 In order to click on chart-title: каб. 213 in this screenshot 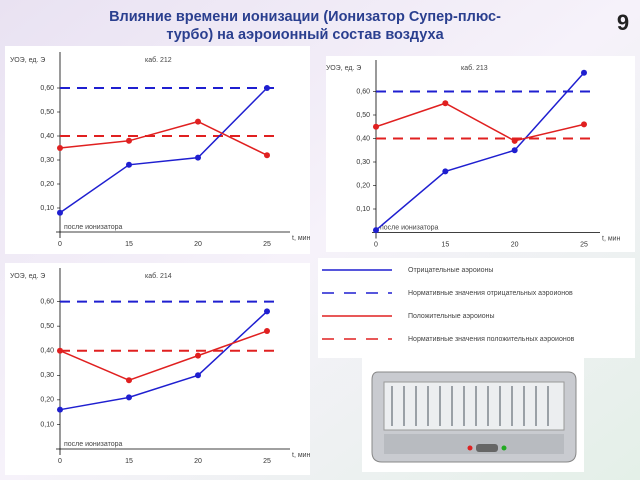, I will do `click(474, 68)`.